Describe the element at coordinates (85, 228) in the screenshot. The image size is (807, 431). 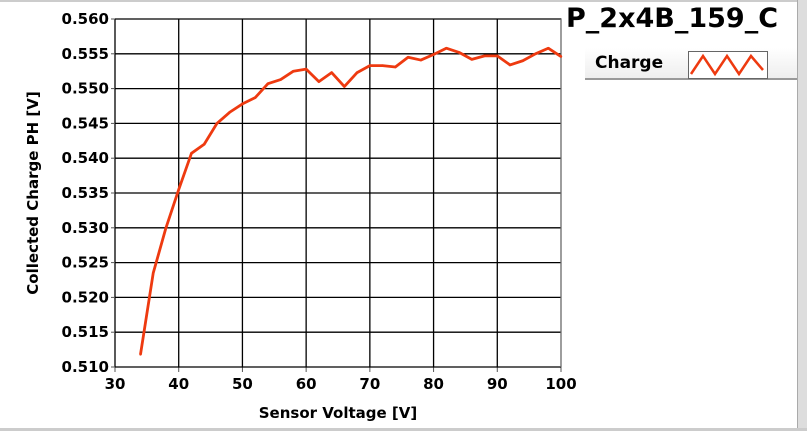
I see `y-tick-label: 0.530` at that location.